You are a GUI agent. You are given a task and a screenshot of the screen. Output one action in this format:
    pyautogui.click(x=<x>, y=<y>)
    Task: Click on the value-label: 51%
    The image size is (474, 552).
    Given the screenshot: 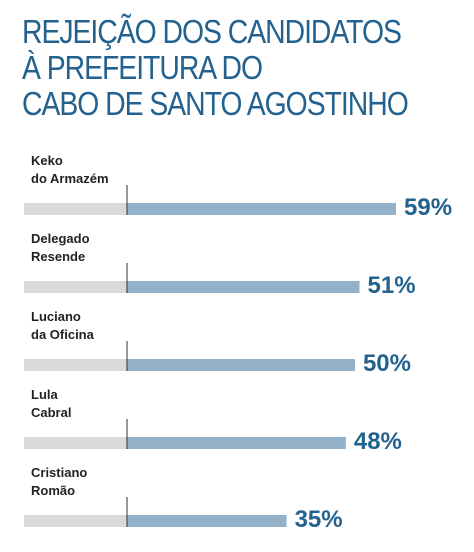 What is the action you would take?
    pyautogui.click(x=392, y=285)
    